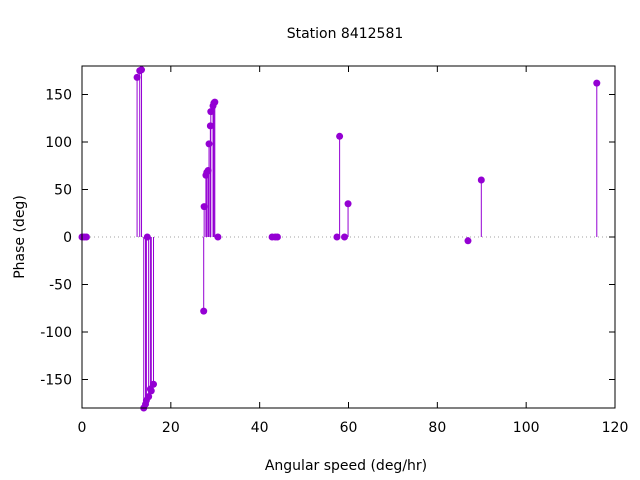 The height and width of the screenshot is (480, 640). I want to click on x-tick-label: 100, so click(526, 428).